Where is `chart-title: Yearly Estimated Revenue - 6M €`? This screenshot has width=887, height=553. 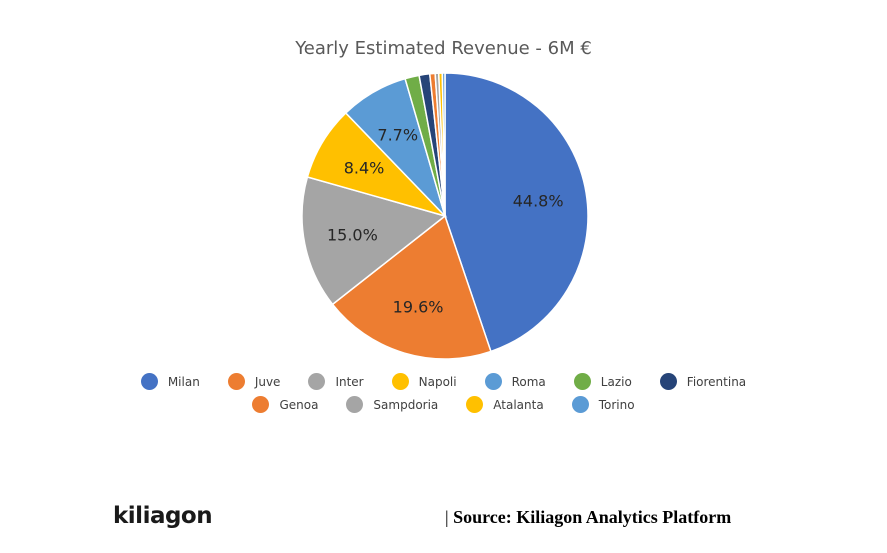 chart-title: Yearly Estimated Revenue - 6M € is located at coordinates (443, 48).